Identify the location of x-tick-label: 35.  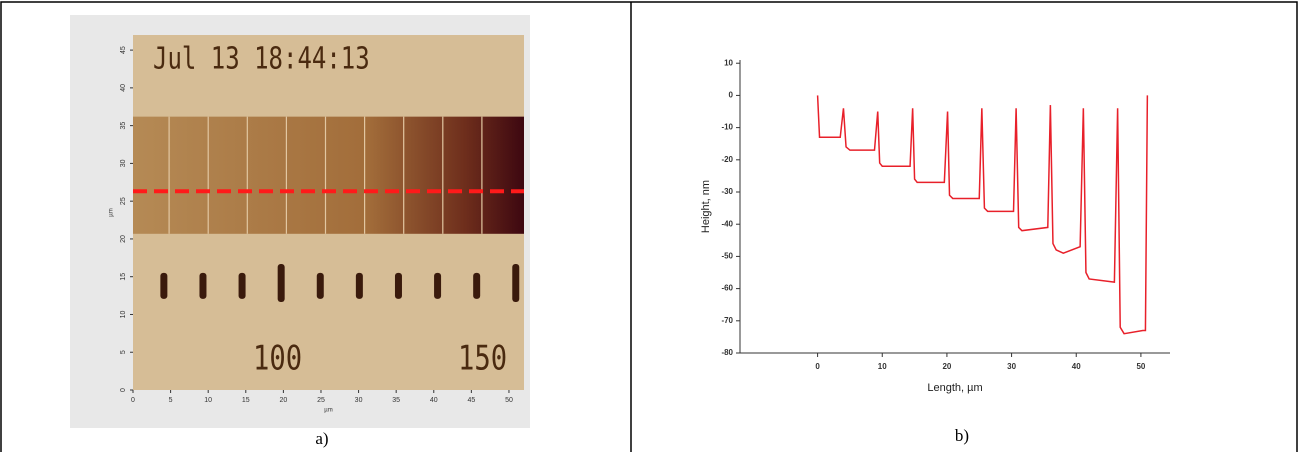
(396, 400).